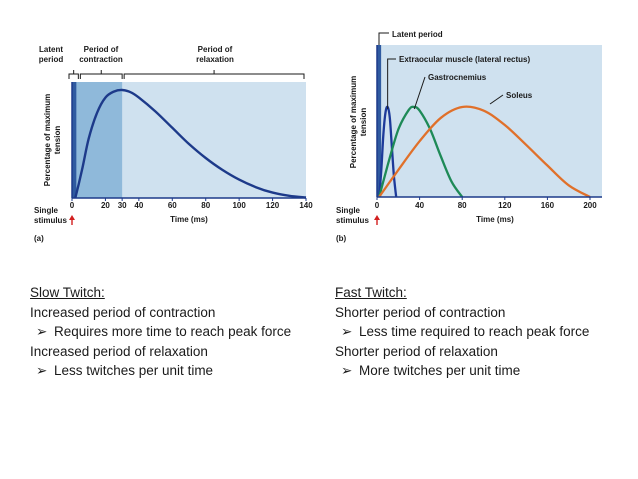 The width and height of the screenshot is (638, 479). I want to click on panel-a-x-axis-title: Time (ms), so click(189, 219).